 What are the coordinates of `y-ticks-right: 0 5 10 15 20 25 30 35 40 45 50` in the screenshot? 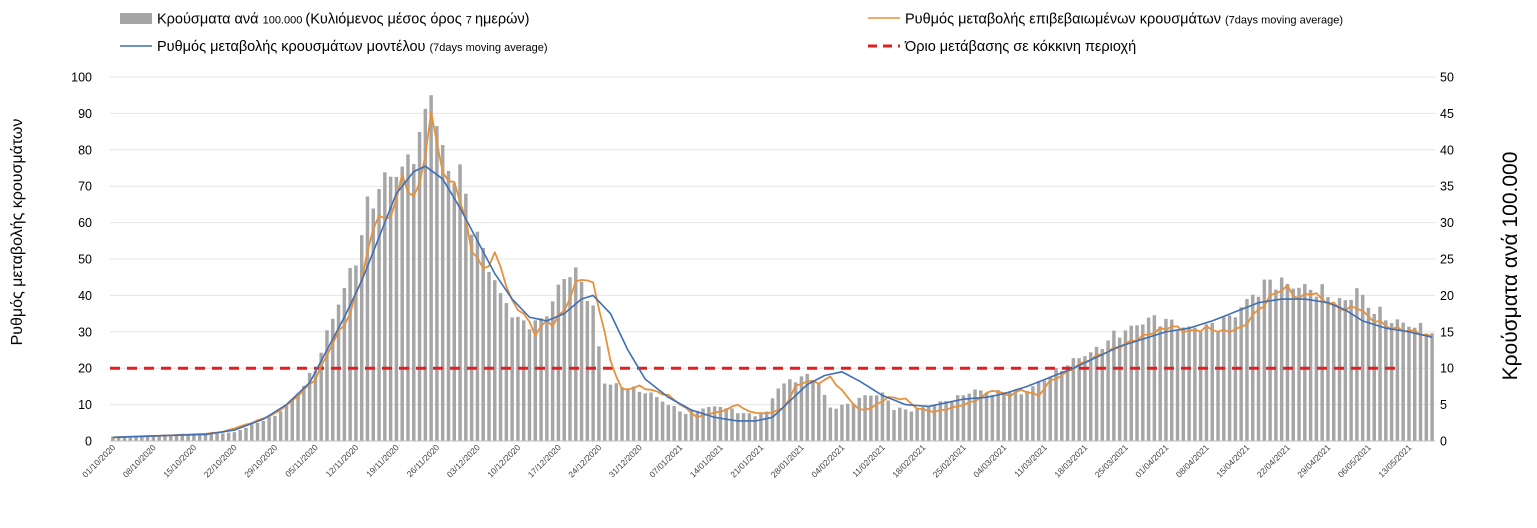 It's located at (1447, 260).